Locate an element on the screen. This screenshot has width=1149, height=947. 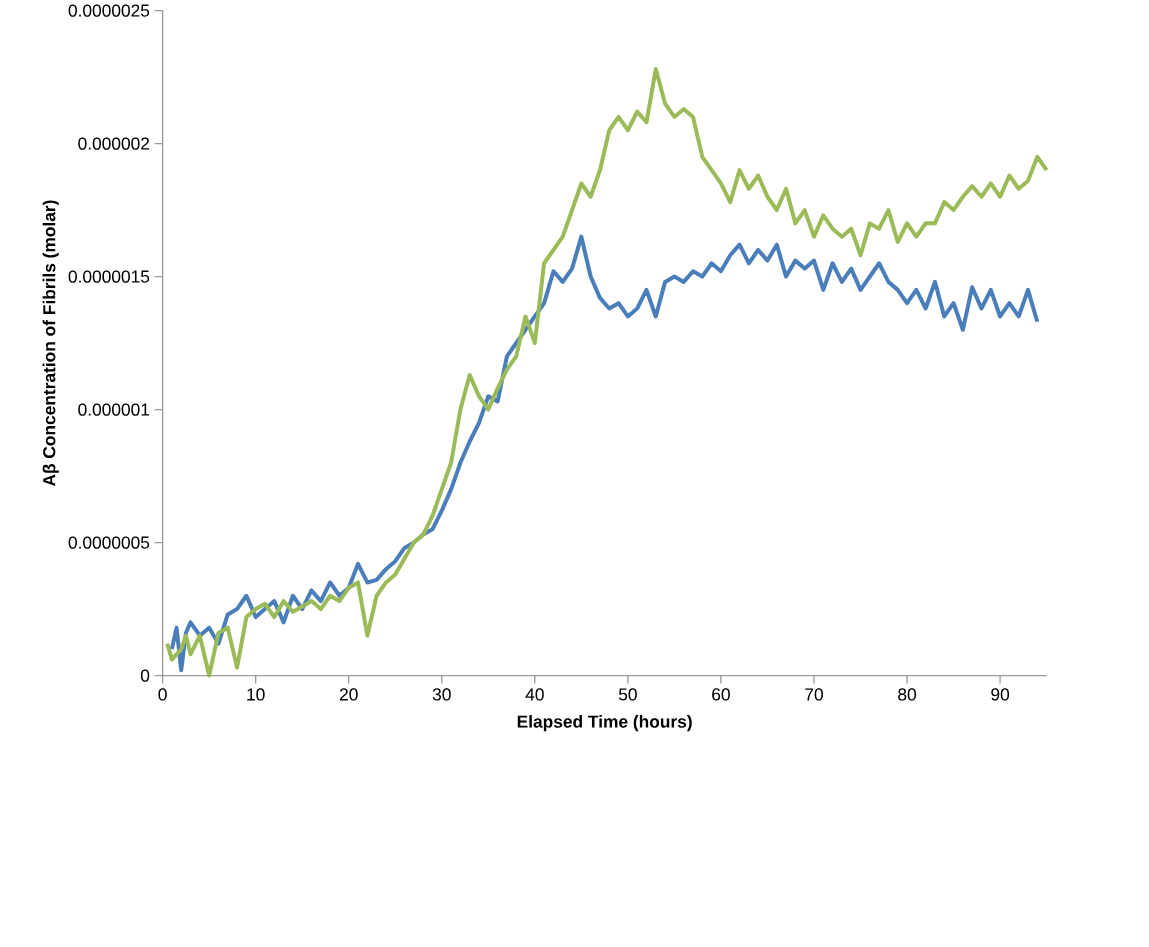
x-tick-label: 80 is located at coordinates (907, 694).